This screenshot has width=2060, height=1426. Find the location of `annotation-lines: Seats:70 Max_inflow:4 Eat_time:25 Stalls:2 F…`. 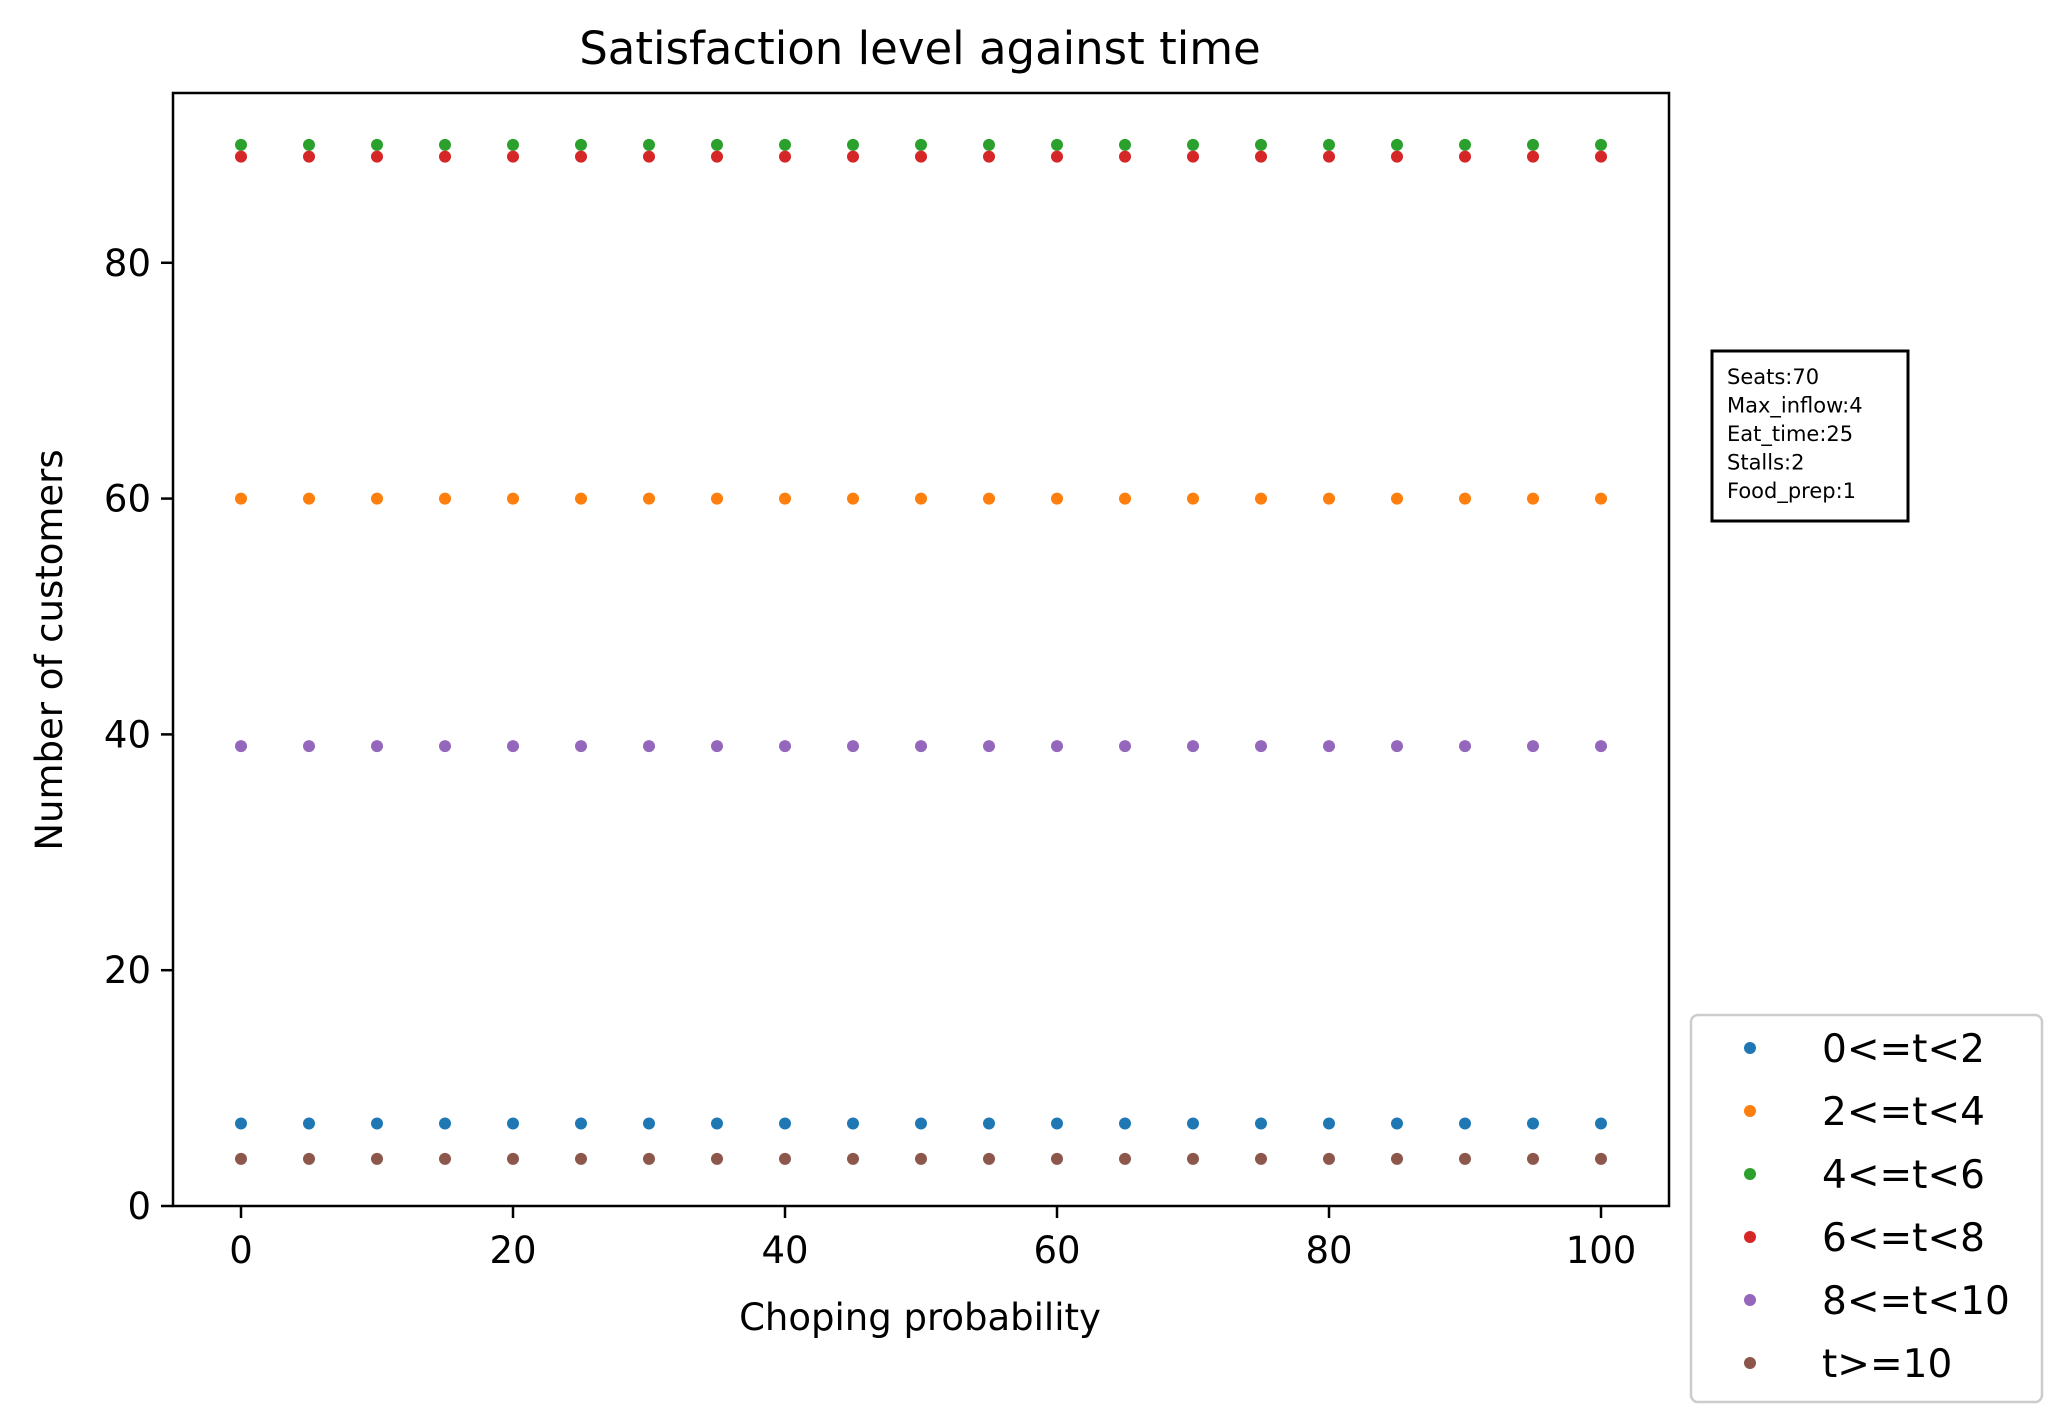

annotation-lines: Seats:70 Max_inflow:4 Eat_time:25 Stalls:2 F… is located at coordinates (1795, 434).